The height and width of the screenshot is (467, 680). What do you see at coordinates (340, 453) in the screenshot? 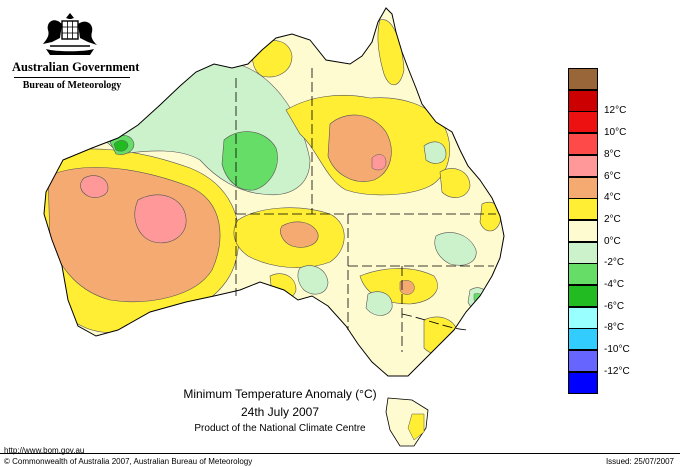
I see `footer-divider` at bounding box center [340, 453].